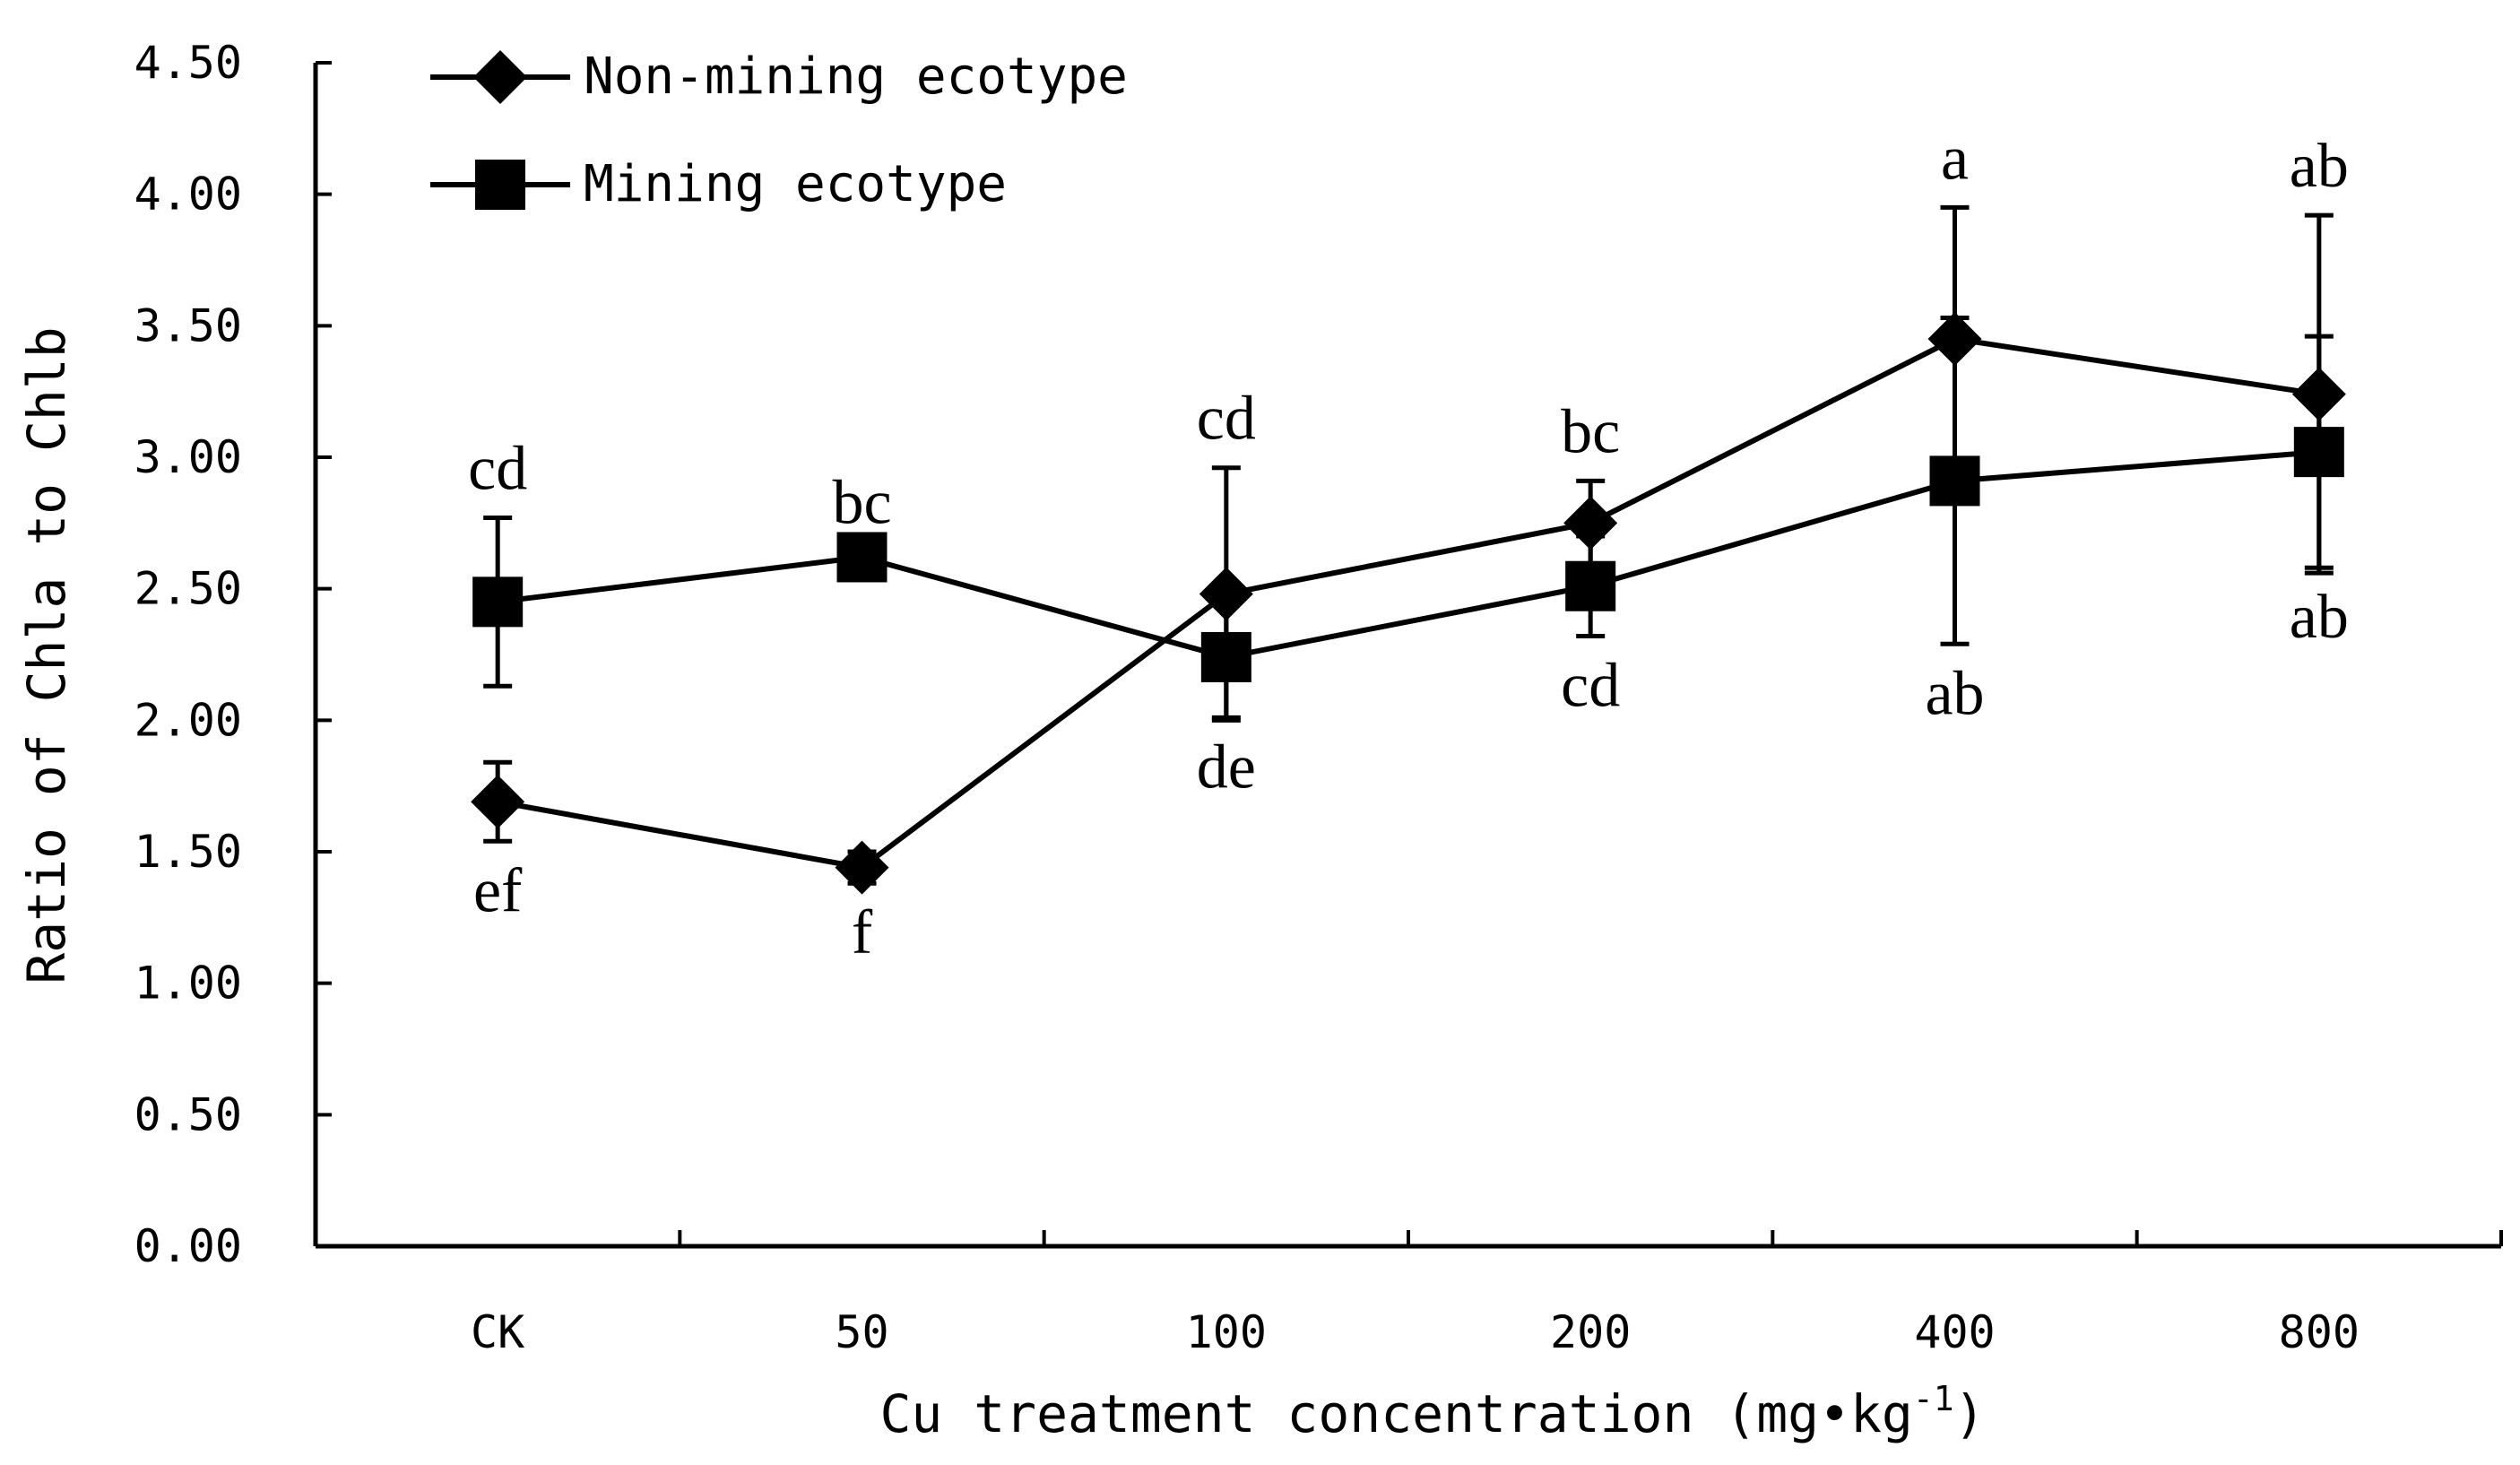 The height and width of the screenshot is (1465, 2520). Describe the element at coordinates (1227, 767) in the screenshot. I see `significance-label: de` at that location.